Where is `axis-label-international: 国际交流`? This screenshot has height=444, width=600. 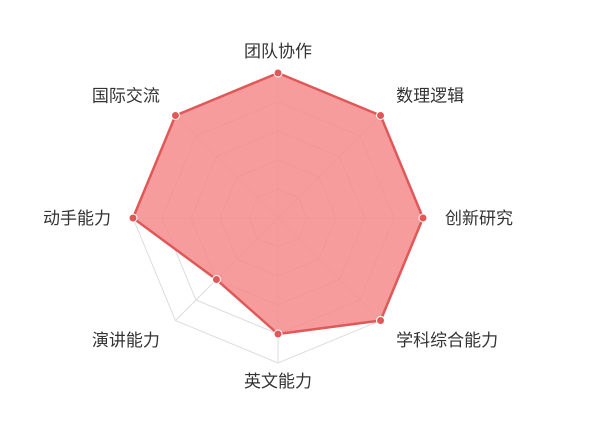 axis-label-international: 国际交流 is located at coordinates (126, 97).